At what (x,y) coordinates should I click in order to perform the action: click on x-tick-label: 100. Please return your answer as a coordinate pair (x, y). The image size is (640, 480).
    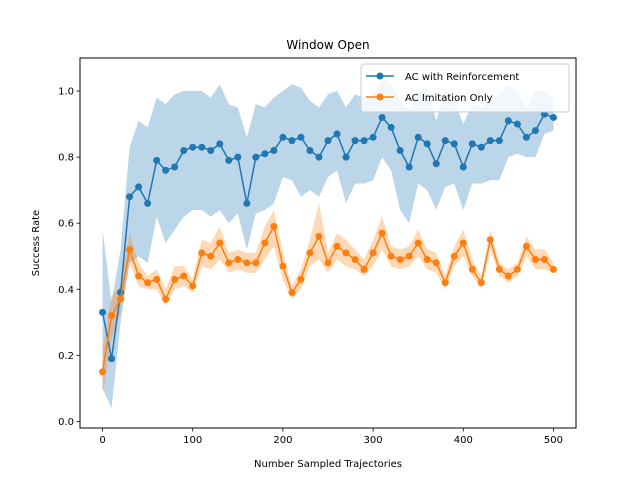
    Looking at the image, I should click on (192, 440).